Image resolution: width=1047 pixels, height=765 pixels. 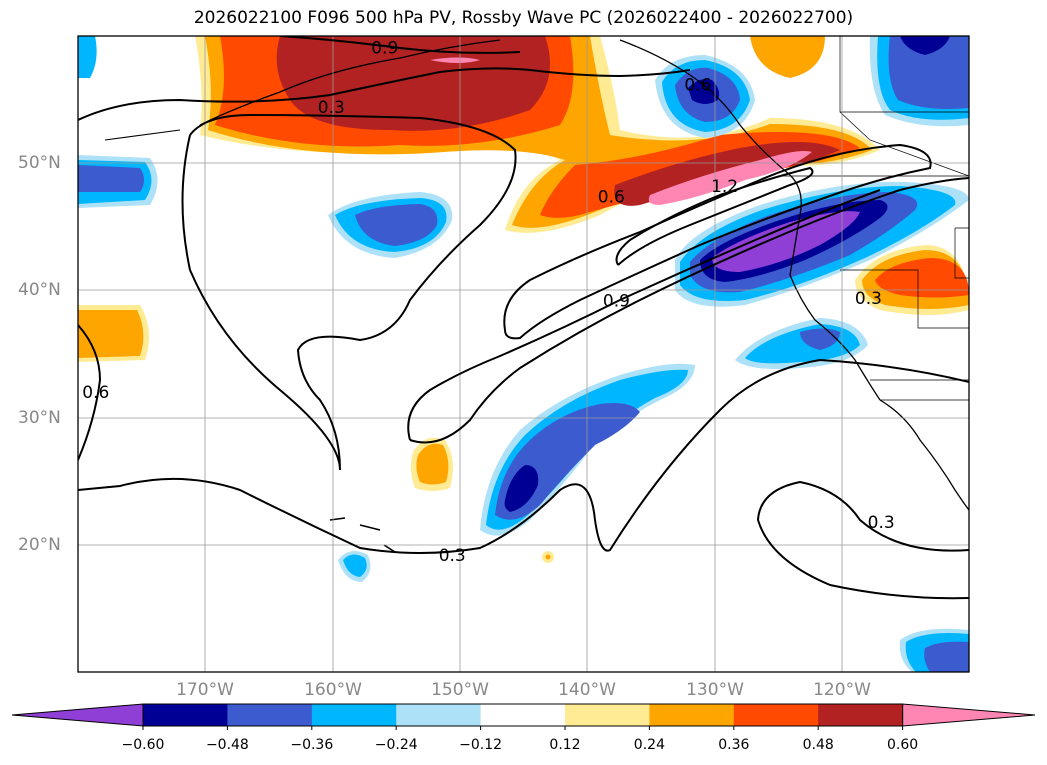 What do you see at coordinates (143, 745) in the screenshot?
I see `colorbar-tick-label-0: −0.60` at bounding box center [143, 745].